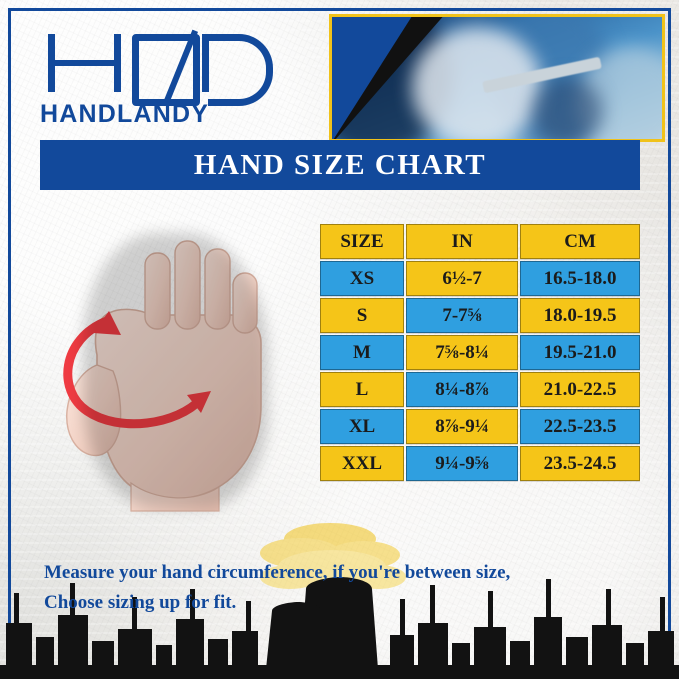  I want to click on table-row: L 8¼-8⅞ 21.0-22.5, so click(480, 389).